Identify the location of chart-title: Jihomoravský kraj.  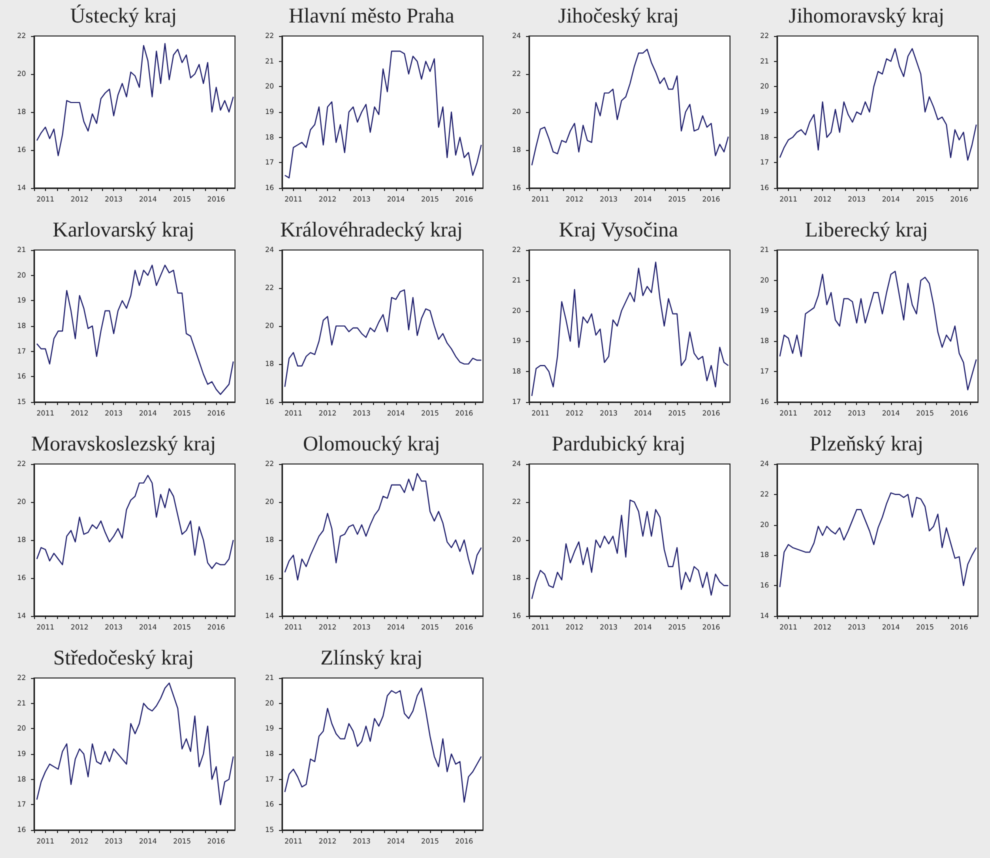
(866, 16).